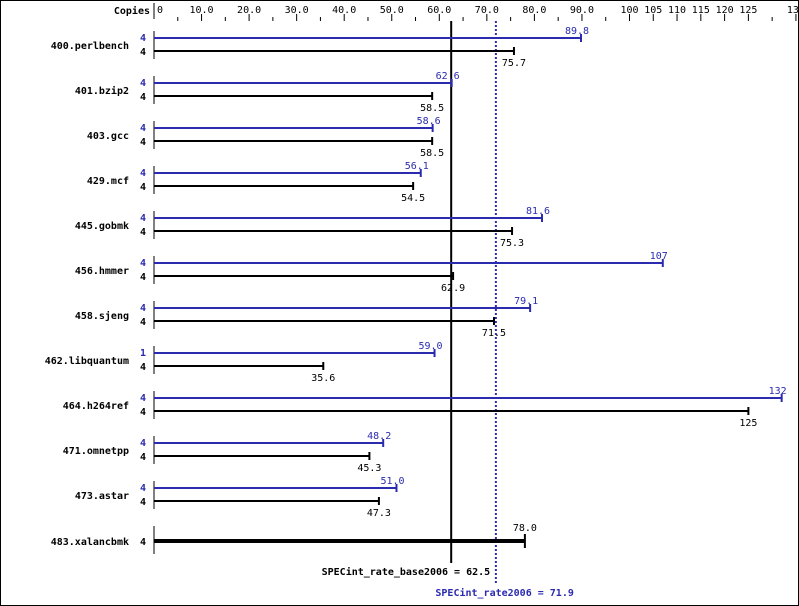 This screenshot has height=606, width=799. Describe the element at coordinates (525, 528) in the screenshot. I see `value-label: 78.0` at that location.